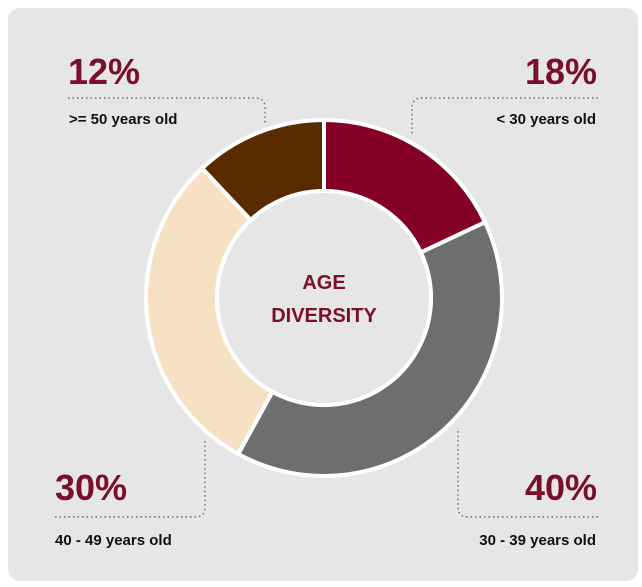 Image resolution: width=642 pixels, height=587 pixels. I want to click on donut-hole, so click(324, 298).